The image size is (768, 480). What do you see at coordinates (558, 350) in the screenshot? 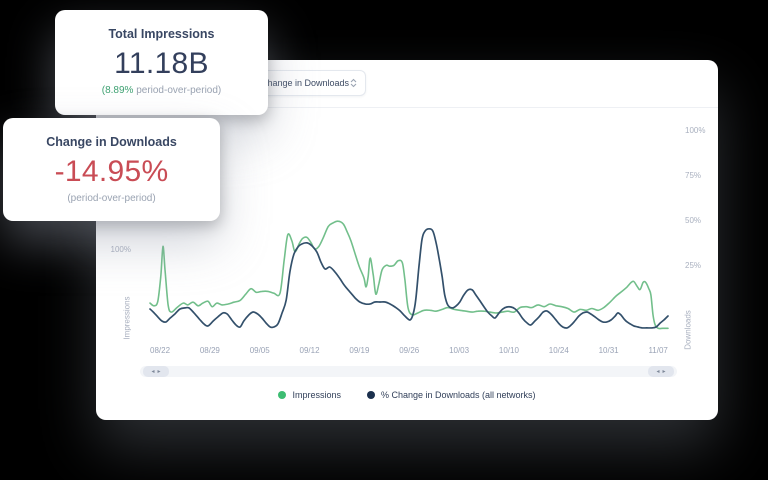
I see `x-label: 10/24` at bounding box center [558, 350].